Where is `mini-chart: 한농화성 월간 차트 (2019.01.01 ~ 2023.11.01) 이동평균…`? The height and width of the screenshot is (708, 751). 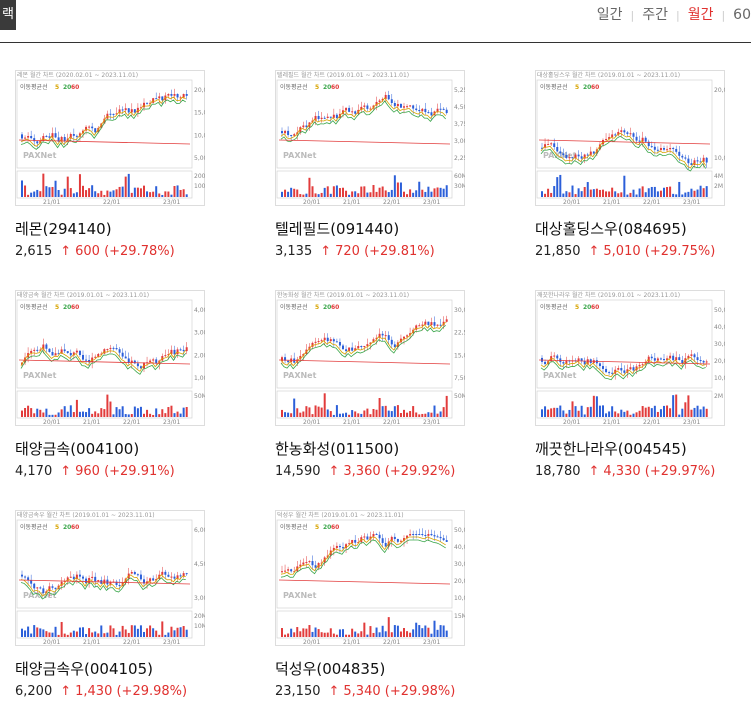 mini-chart: 한농화성 월간 차트 (2019.01.01 ~ 2023.11.01) 이동평균… is located at coordinates (370, 358).